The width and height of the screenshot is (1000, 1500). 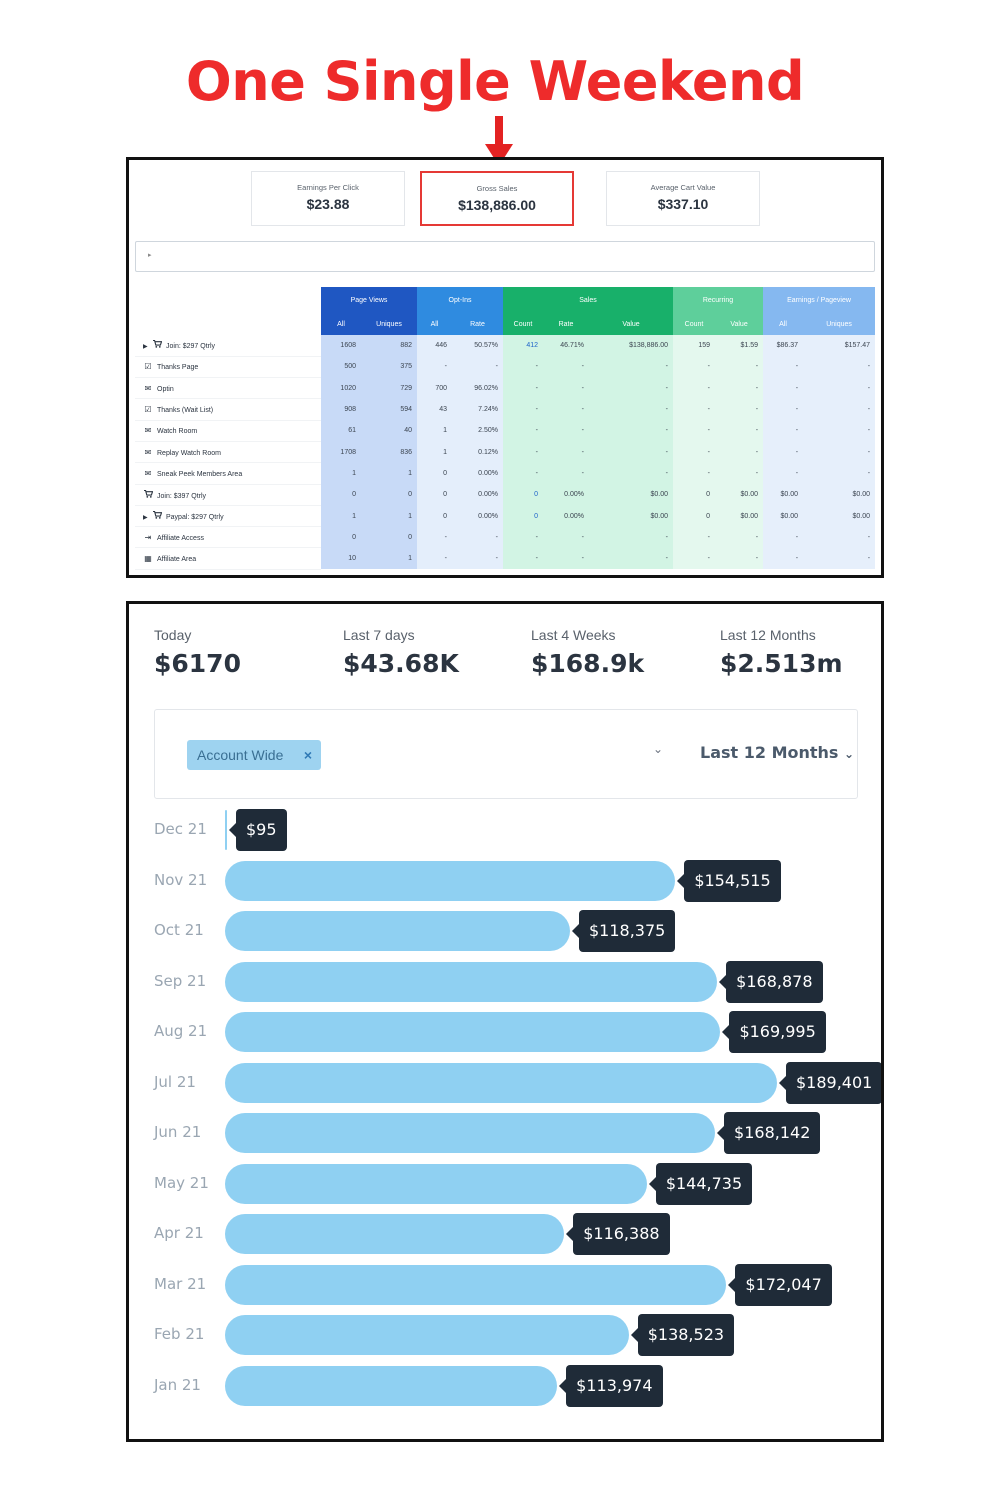 What do you see at coordinates (148, 410) in the screenshot?
I see `checkbox-icon: ☑` at bounding box center [148, 410].